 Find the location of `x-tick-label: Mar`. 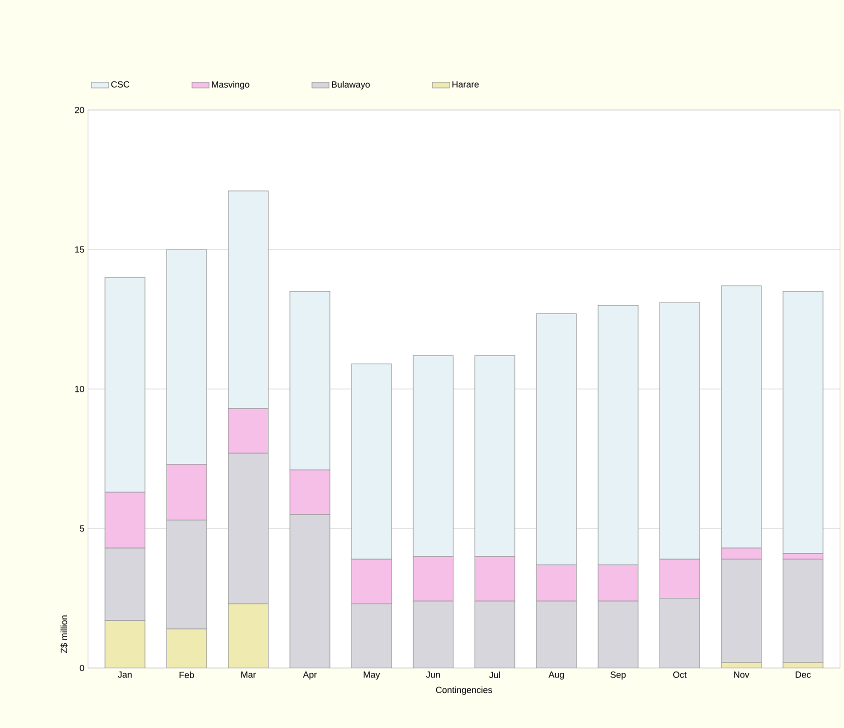

x-tick-label: Mar is located at coordinates (248, 675).